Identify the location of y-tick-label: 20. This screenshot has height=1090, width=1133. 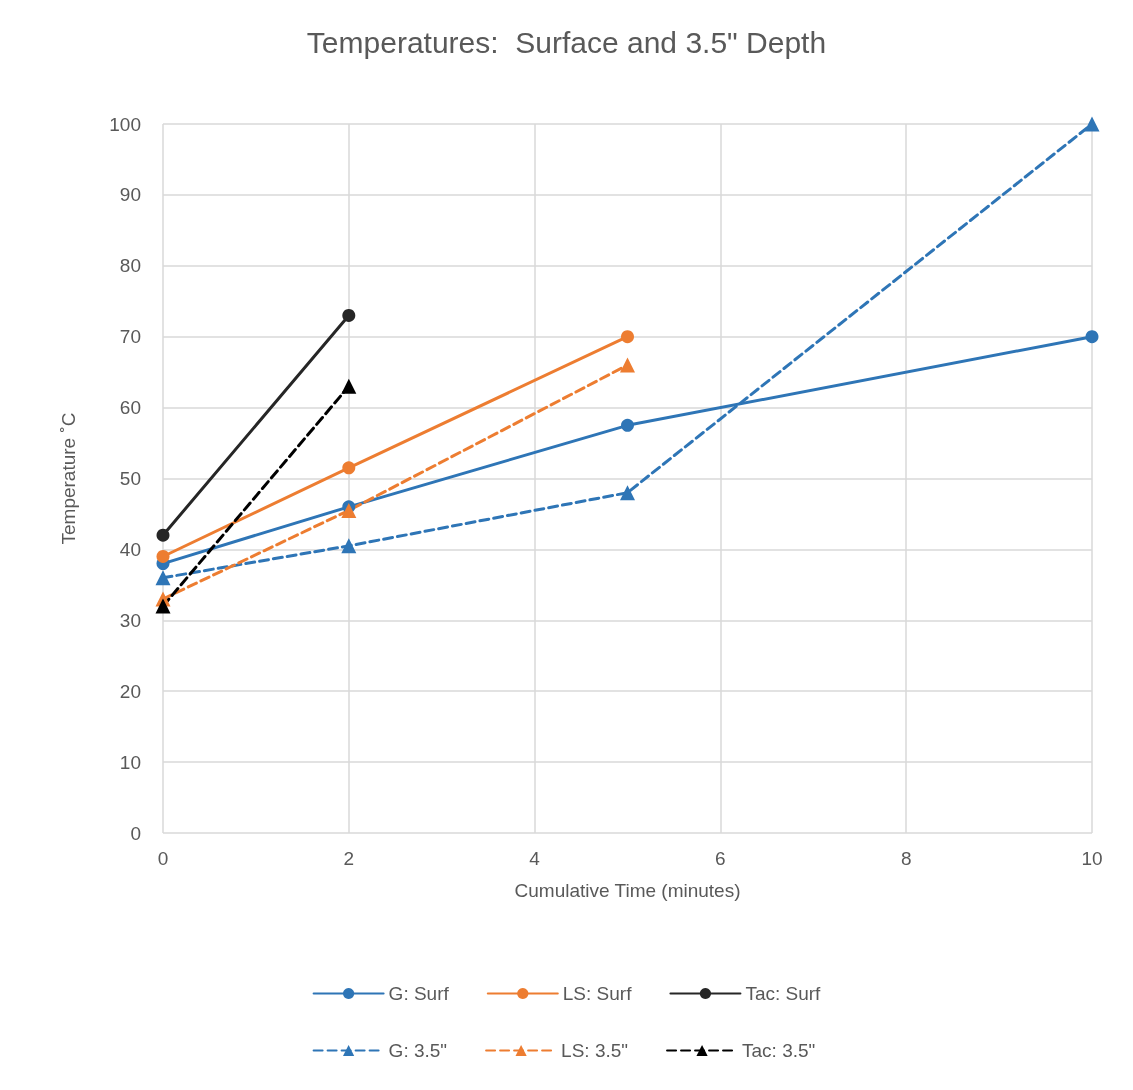
(130, 691).